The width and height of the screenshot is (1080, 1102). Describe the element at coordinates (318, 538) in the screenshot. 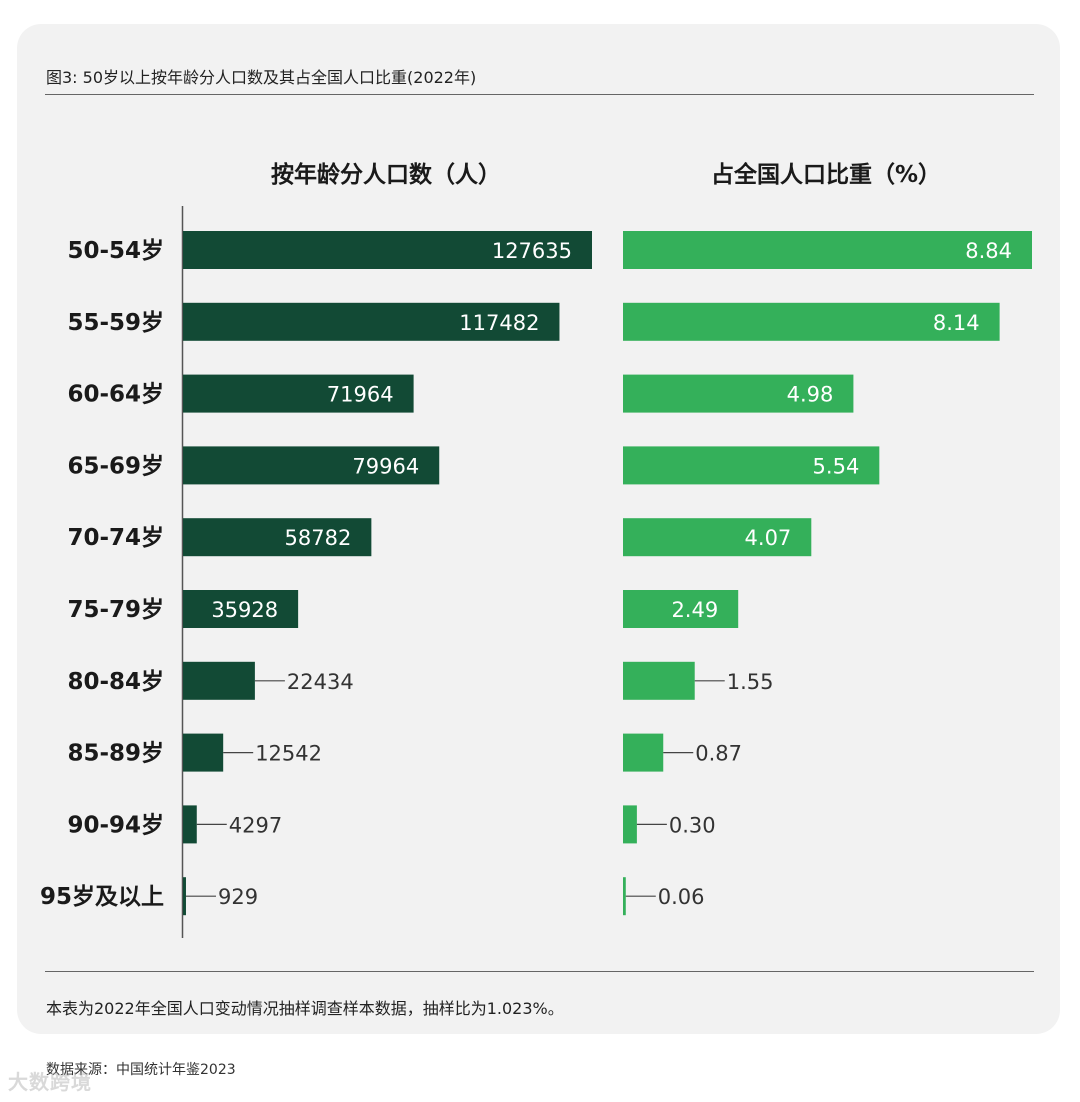

I see `population-value-label: 58782` at that location.